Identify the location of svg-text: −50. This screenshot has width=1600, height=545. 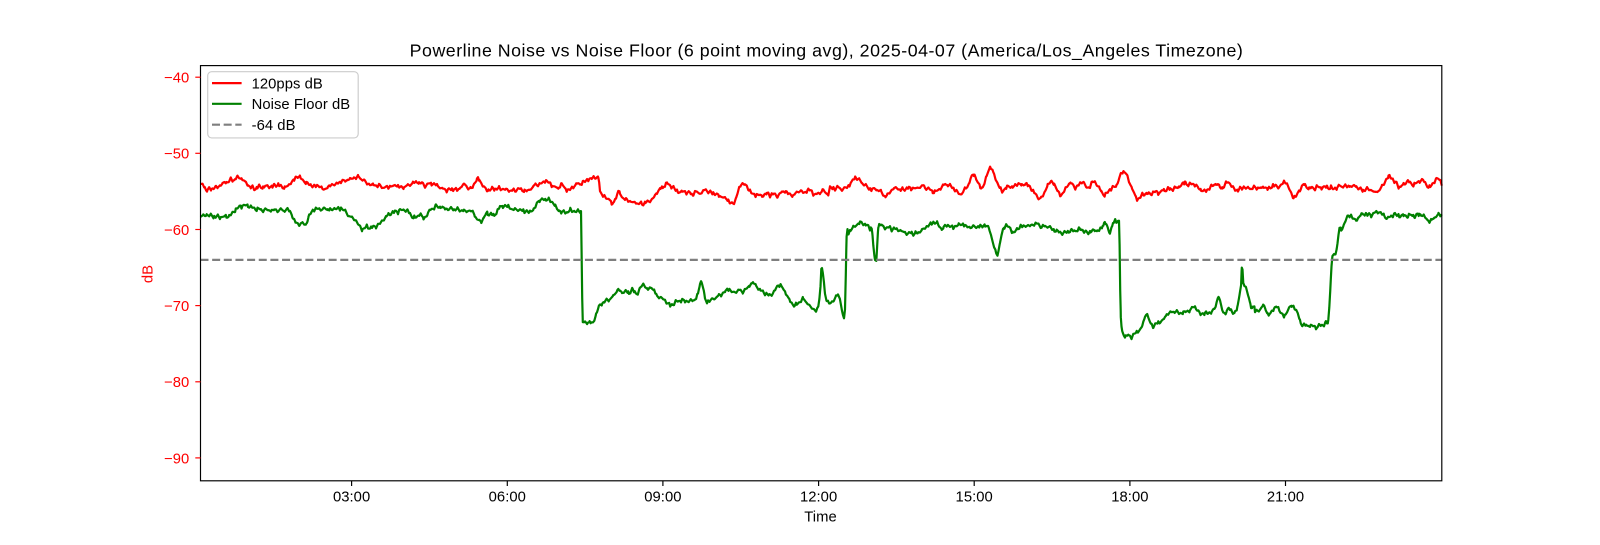
(176, 155).